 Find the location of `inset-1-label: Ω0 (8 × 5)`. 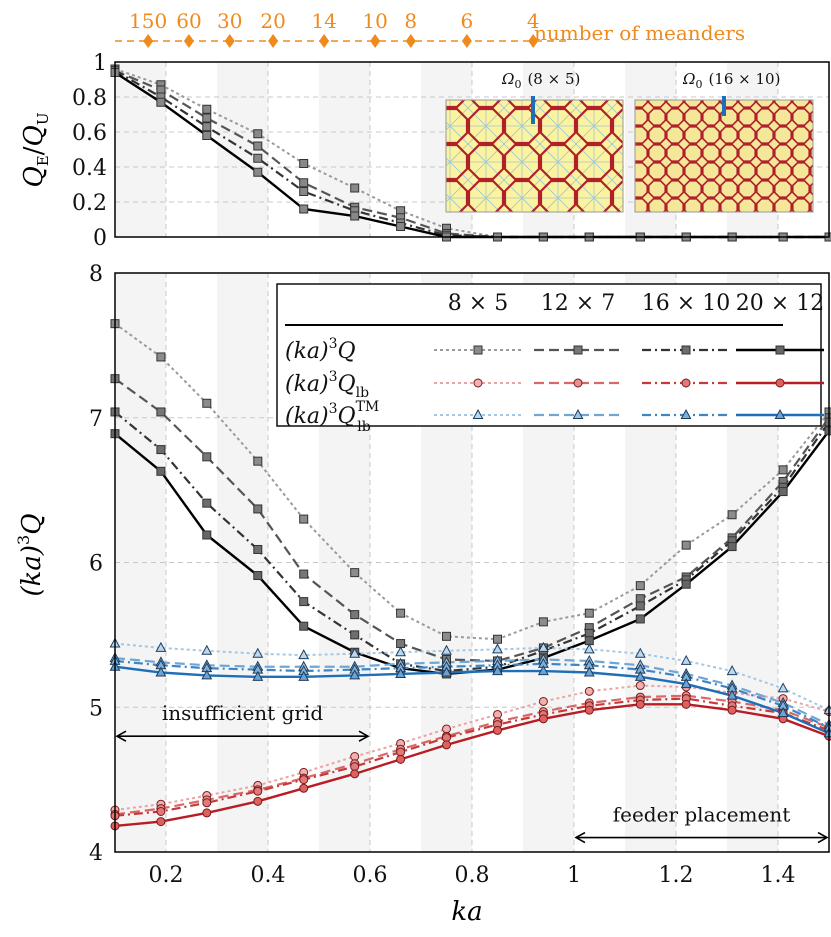

inset-1-label: Ω0 (8 × 5) is located at coordinates (540, 80).